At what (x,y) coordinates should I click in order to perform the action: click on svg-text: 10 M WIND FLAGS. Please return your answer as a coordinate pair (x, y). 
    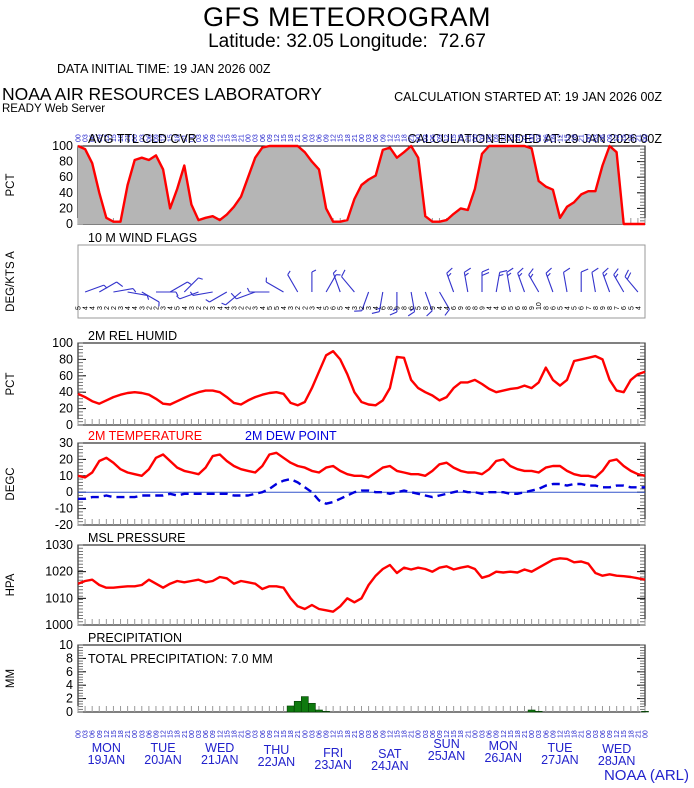
    Looking at the image, I should click on (142, 238).